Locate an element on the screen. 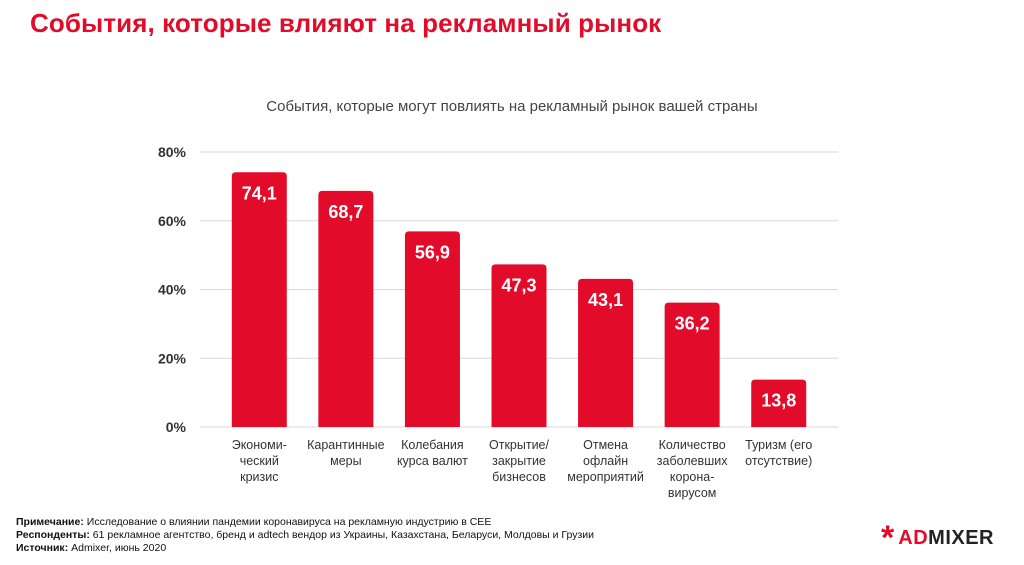 This screenshot has width=1024, height=565. y-tick-label: 40% is located at coordinates (172, 290).